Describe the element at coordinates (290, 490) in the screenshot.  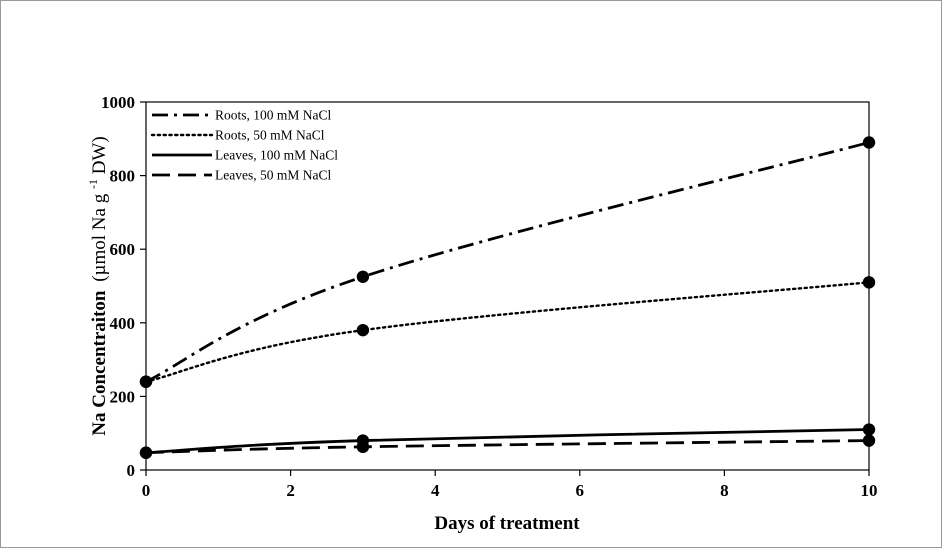
I see `x-tick-label: 2` at that location.